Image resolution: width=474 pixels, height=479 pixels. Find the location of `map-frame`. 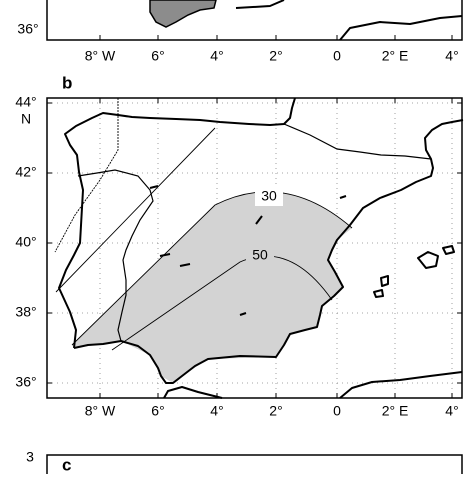

map-frame is located at coordinates (254, 20).